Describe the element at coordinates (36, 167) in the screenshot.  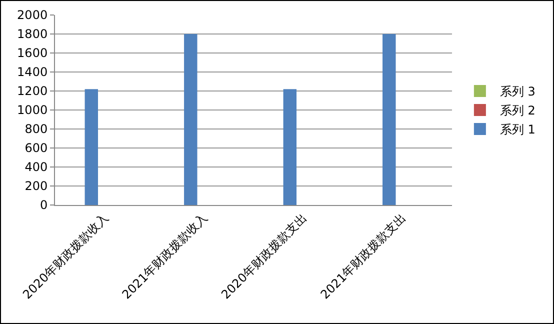
I see `y-tick-label: 400` at that location.